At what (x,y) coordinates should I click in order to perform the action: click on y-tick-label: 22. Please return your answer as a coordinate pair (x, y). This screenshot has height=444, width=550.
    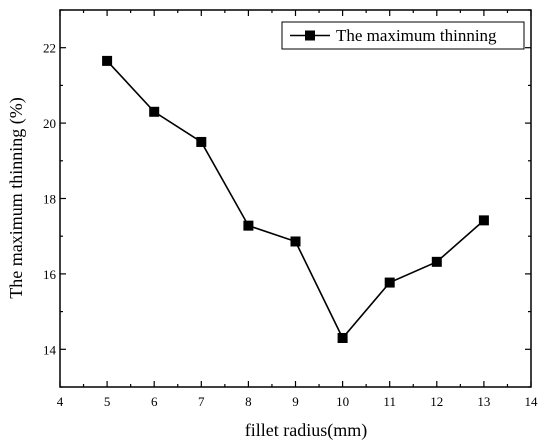
    Looking at the image, I should click on (49, 48).